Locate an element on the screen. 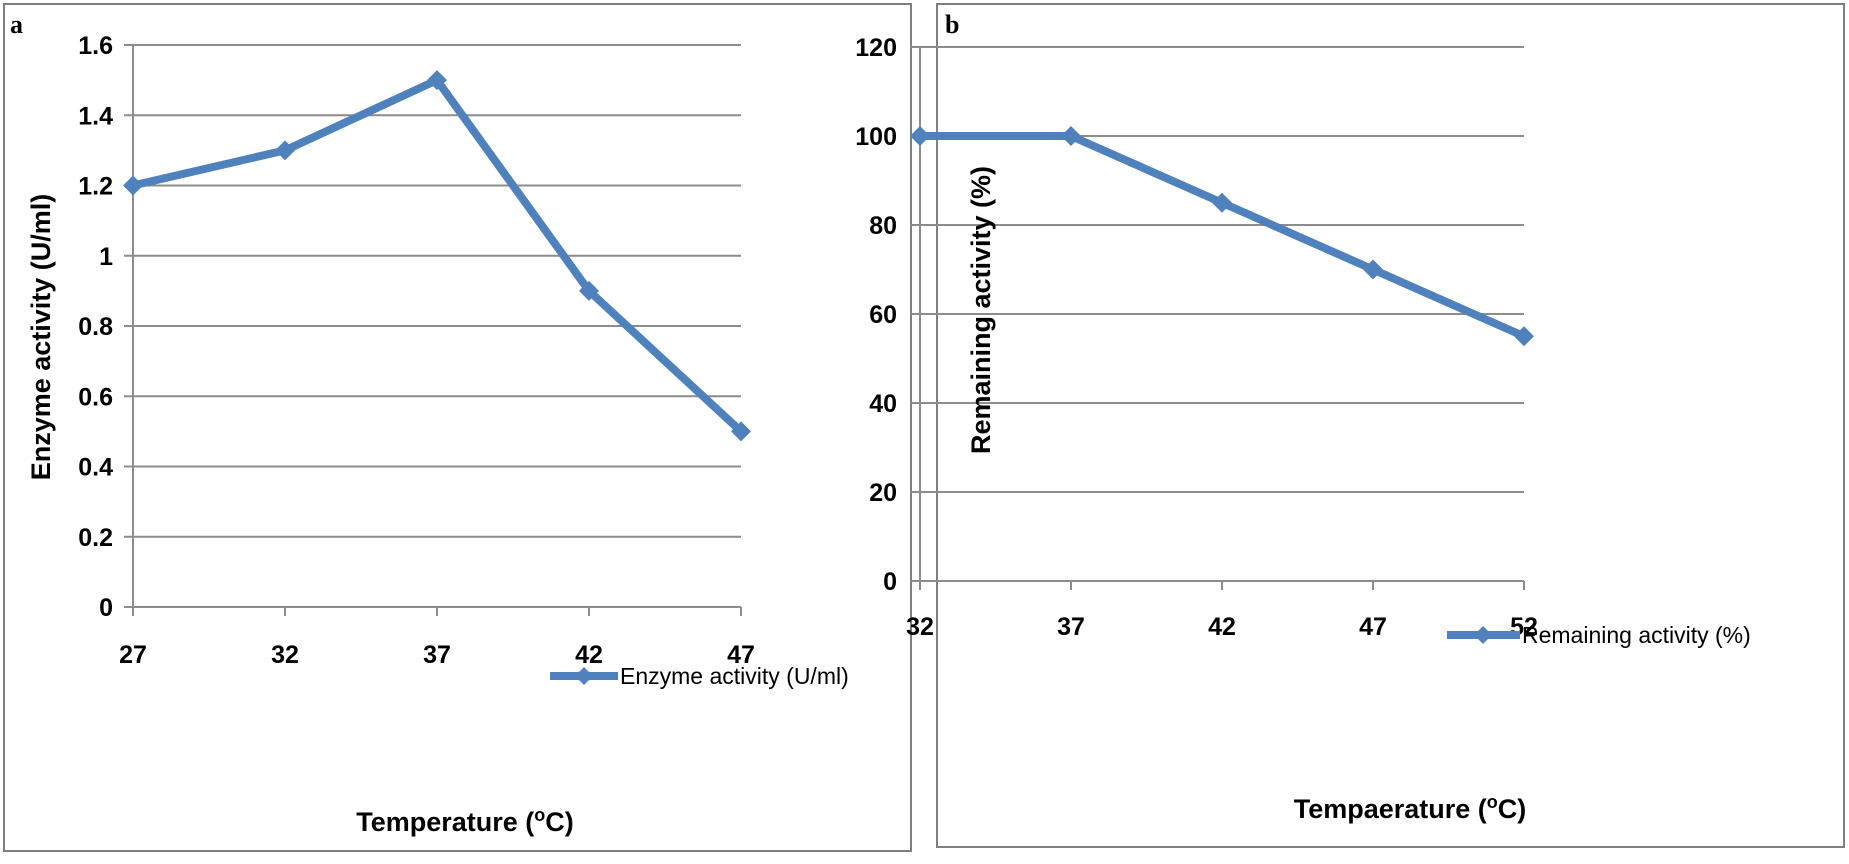 Image resolution: width=1849 pixels, height=864 pixels. panel-b-legend: Remaining activity (%) is located at coordinates (1599, 635).